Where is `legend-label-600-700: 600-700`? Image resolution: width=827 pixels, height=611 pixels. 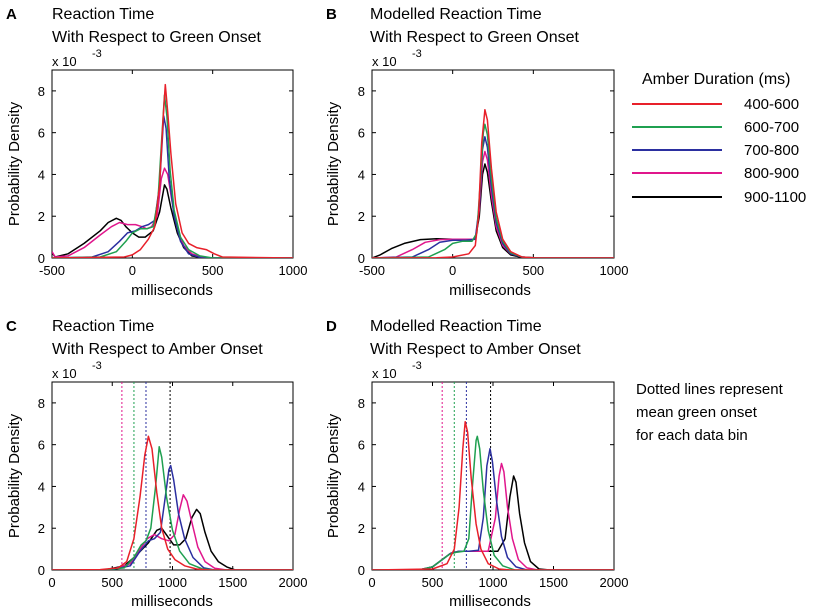 legend-label-600-700: 600-700 is located at coordinates (771, 127).